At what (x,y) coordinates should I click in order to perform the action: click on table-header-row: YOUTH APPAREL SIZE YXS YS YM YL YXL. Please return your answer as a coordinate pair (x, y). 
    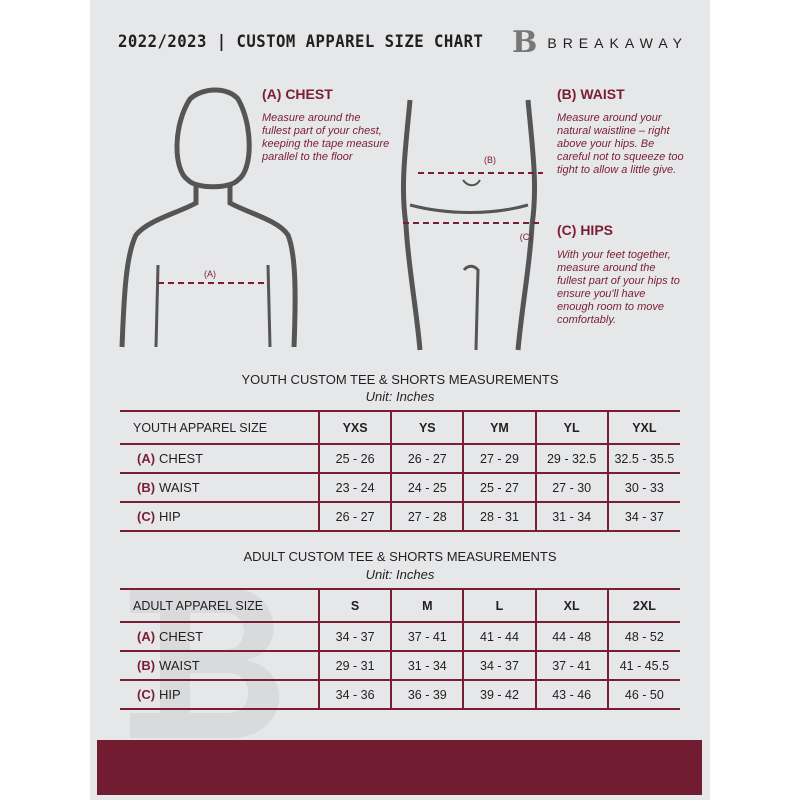
    Looking at the image, I should click on (400, 427).